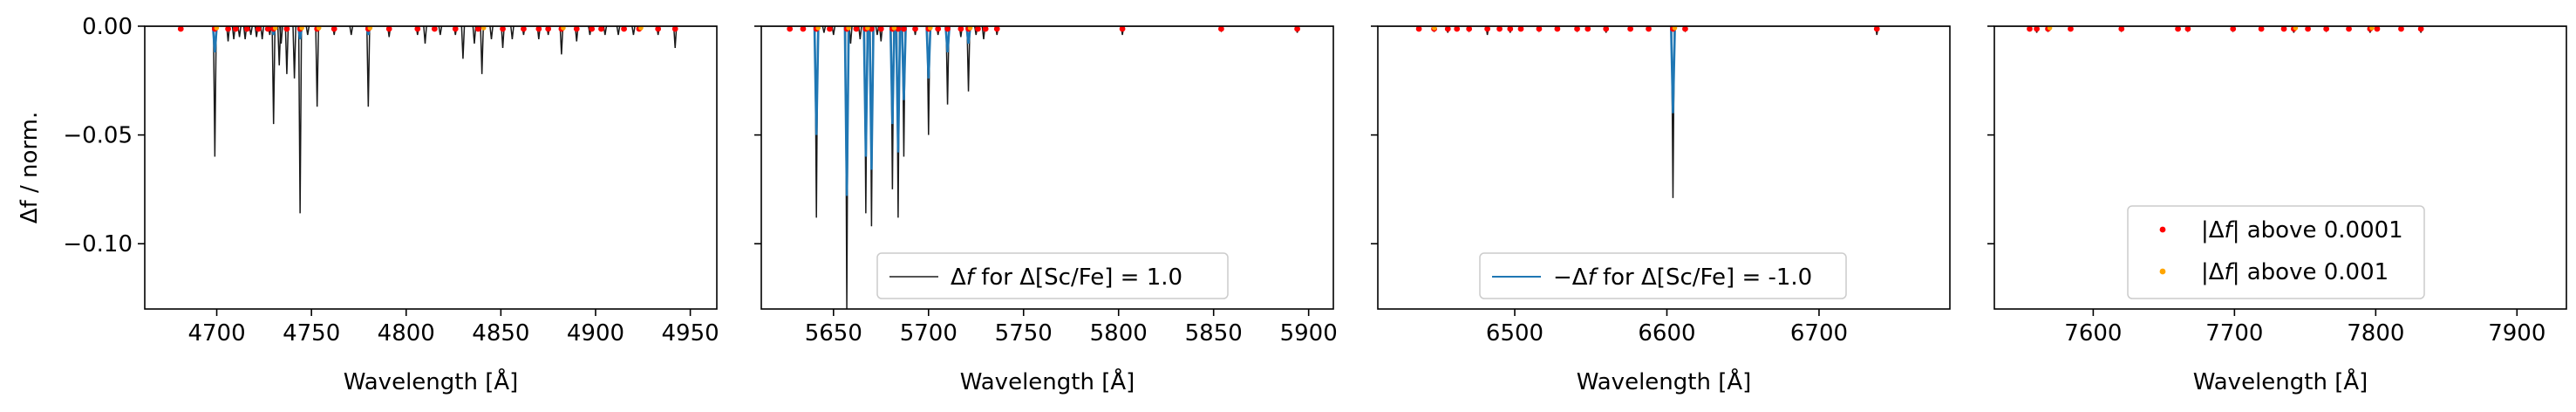  What do you see at coordinates (98, 244) in the screenshot?
I see `y-tick-label: −0.10` at bounding box center [98, 244].